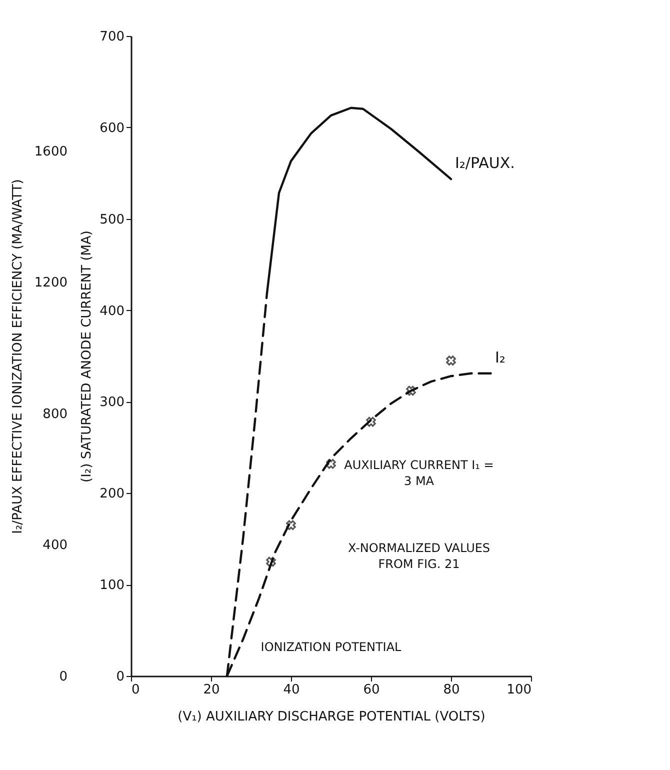  What do you see at coordinates (120, 677) in the screenshot?
I see `y-tick-label: 0` at bounding box center [120, 677].